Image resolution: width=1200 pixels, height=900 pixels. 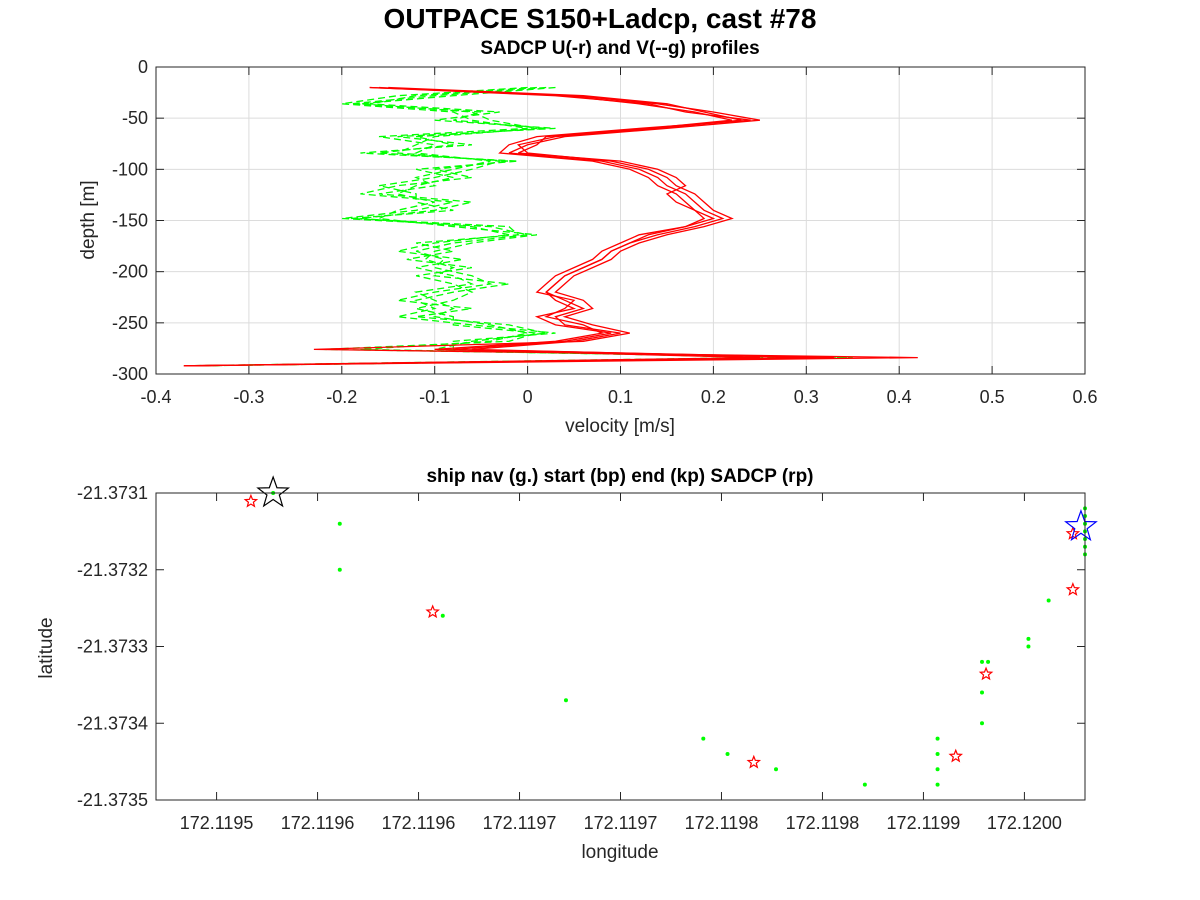 I want to click on end-star-marker, so click(x=1081, y=525).